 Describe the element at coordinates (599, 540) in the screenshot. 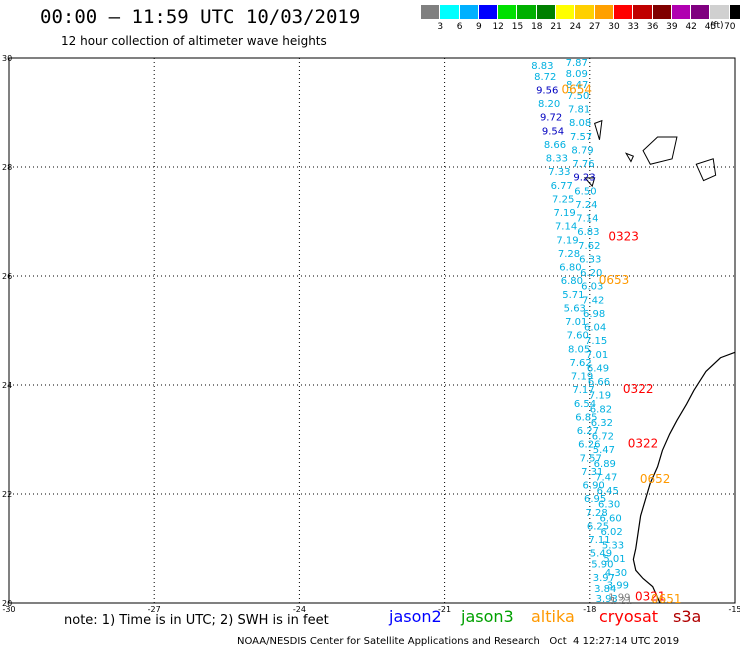

I see `wave-height-label: 7.11` at that location.